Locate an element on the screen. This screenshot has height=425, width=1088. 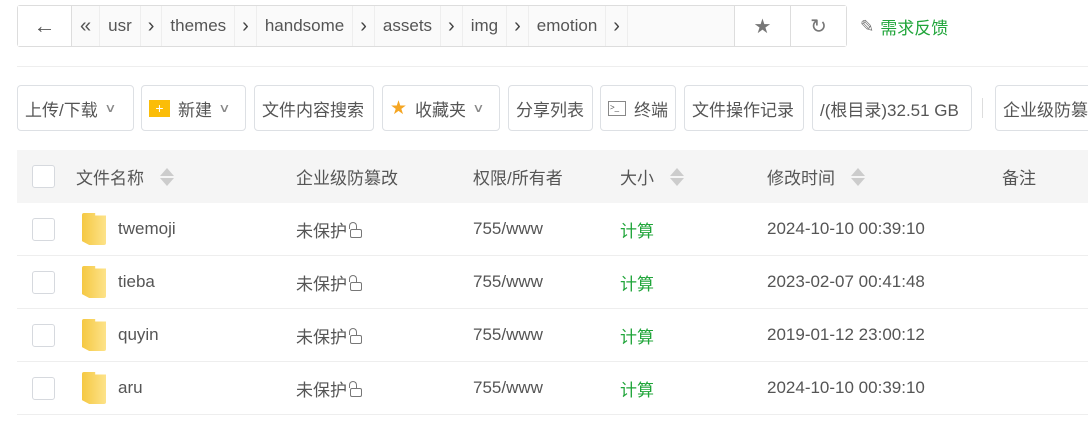
tamper-label: 企业级防篡 is located at coordinates (1045, 110).